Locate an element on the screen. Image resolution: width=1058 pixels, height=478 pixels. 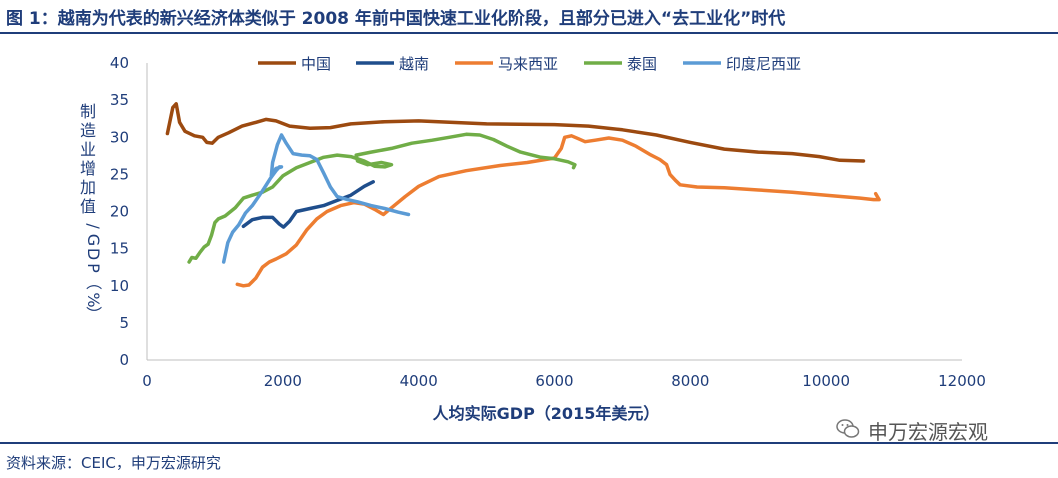
y-axis-label-char: 增 is located at coordinates (88, 168).